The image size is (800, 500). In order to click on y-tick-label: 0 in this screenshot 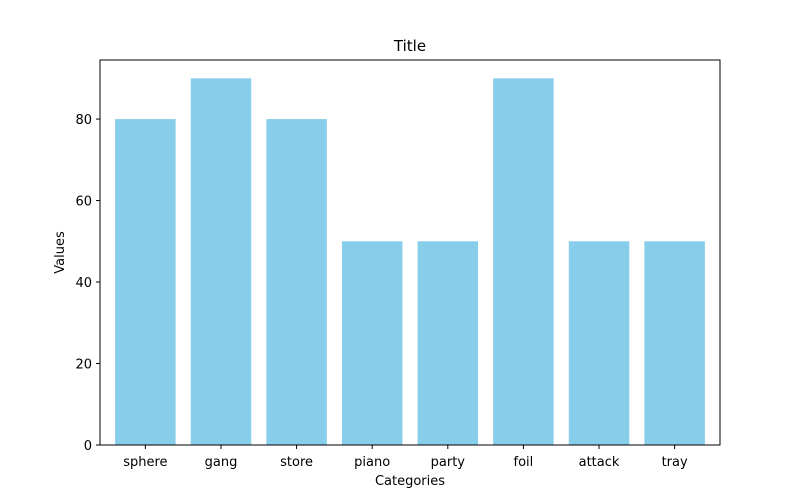, I will do `click(88, 446)`.